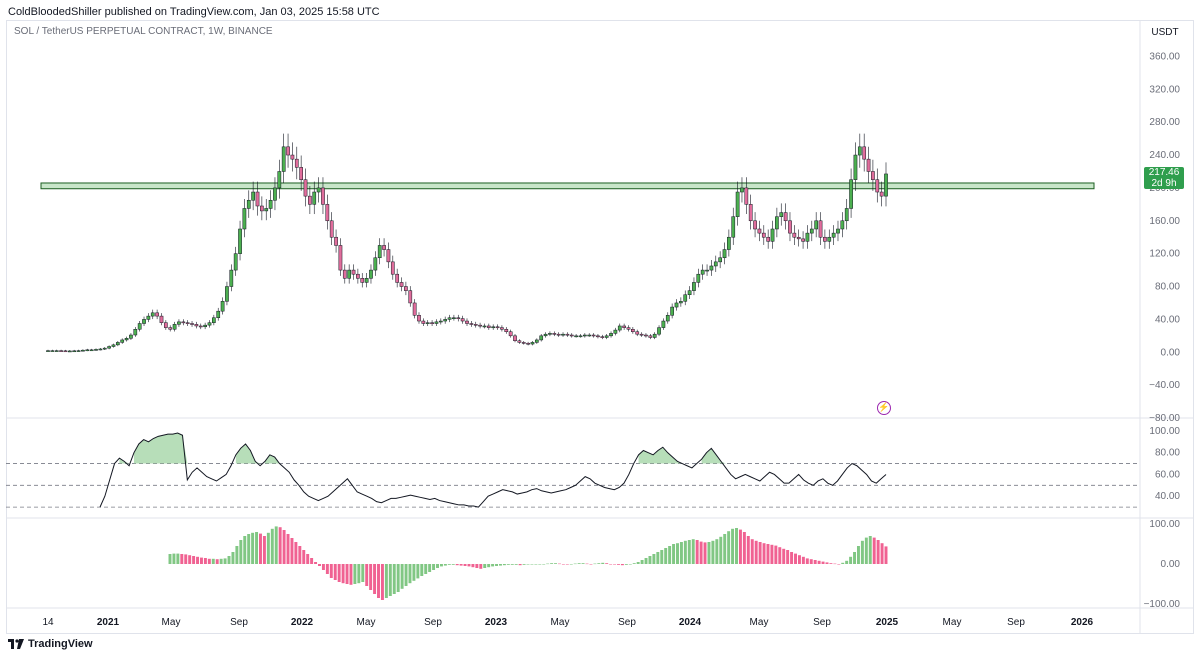  Describe the element at coordinates (1165, 32) in the screenshot. I see `currency-label: USDT` at that location.